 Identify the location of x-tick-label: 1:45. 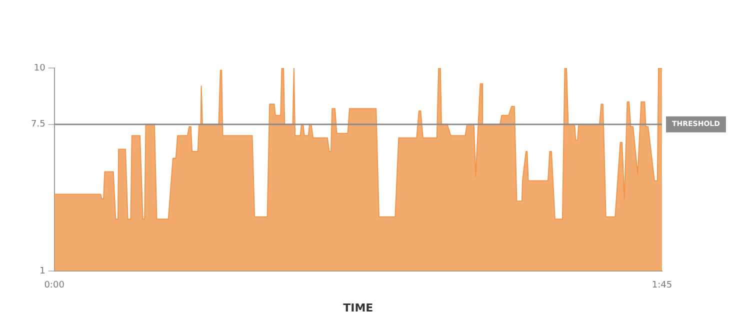
(662, 285).